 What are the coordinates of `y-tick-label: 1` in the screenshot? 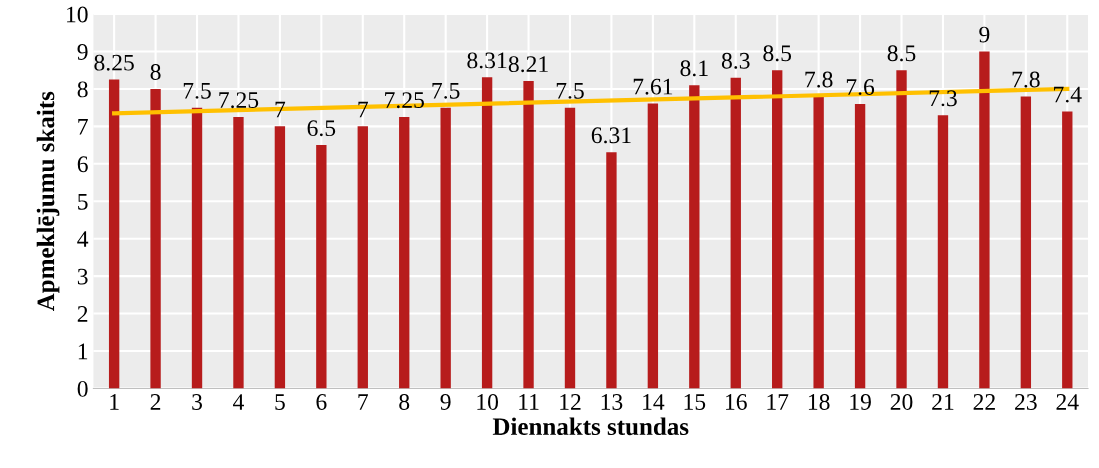 It's located at (83, 351).